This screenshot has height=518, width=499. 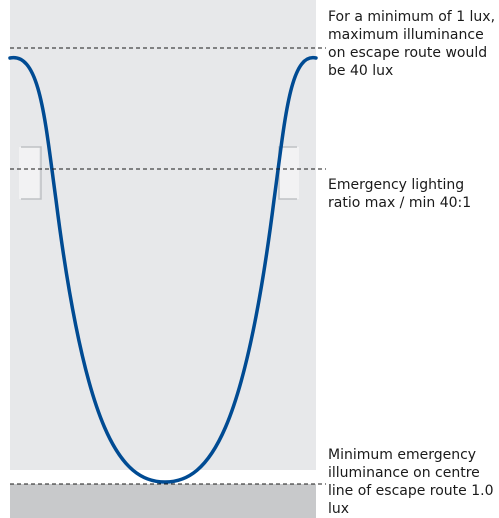 I want to click on emergency-luminaire-left, so click(x=30, y=173).